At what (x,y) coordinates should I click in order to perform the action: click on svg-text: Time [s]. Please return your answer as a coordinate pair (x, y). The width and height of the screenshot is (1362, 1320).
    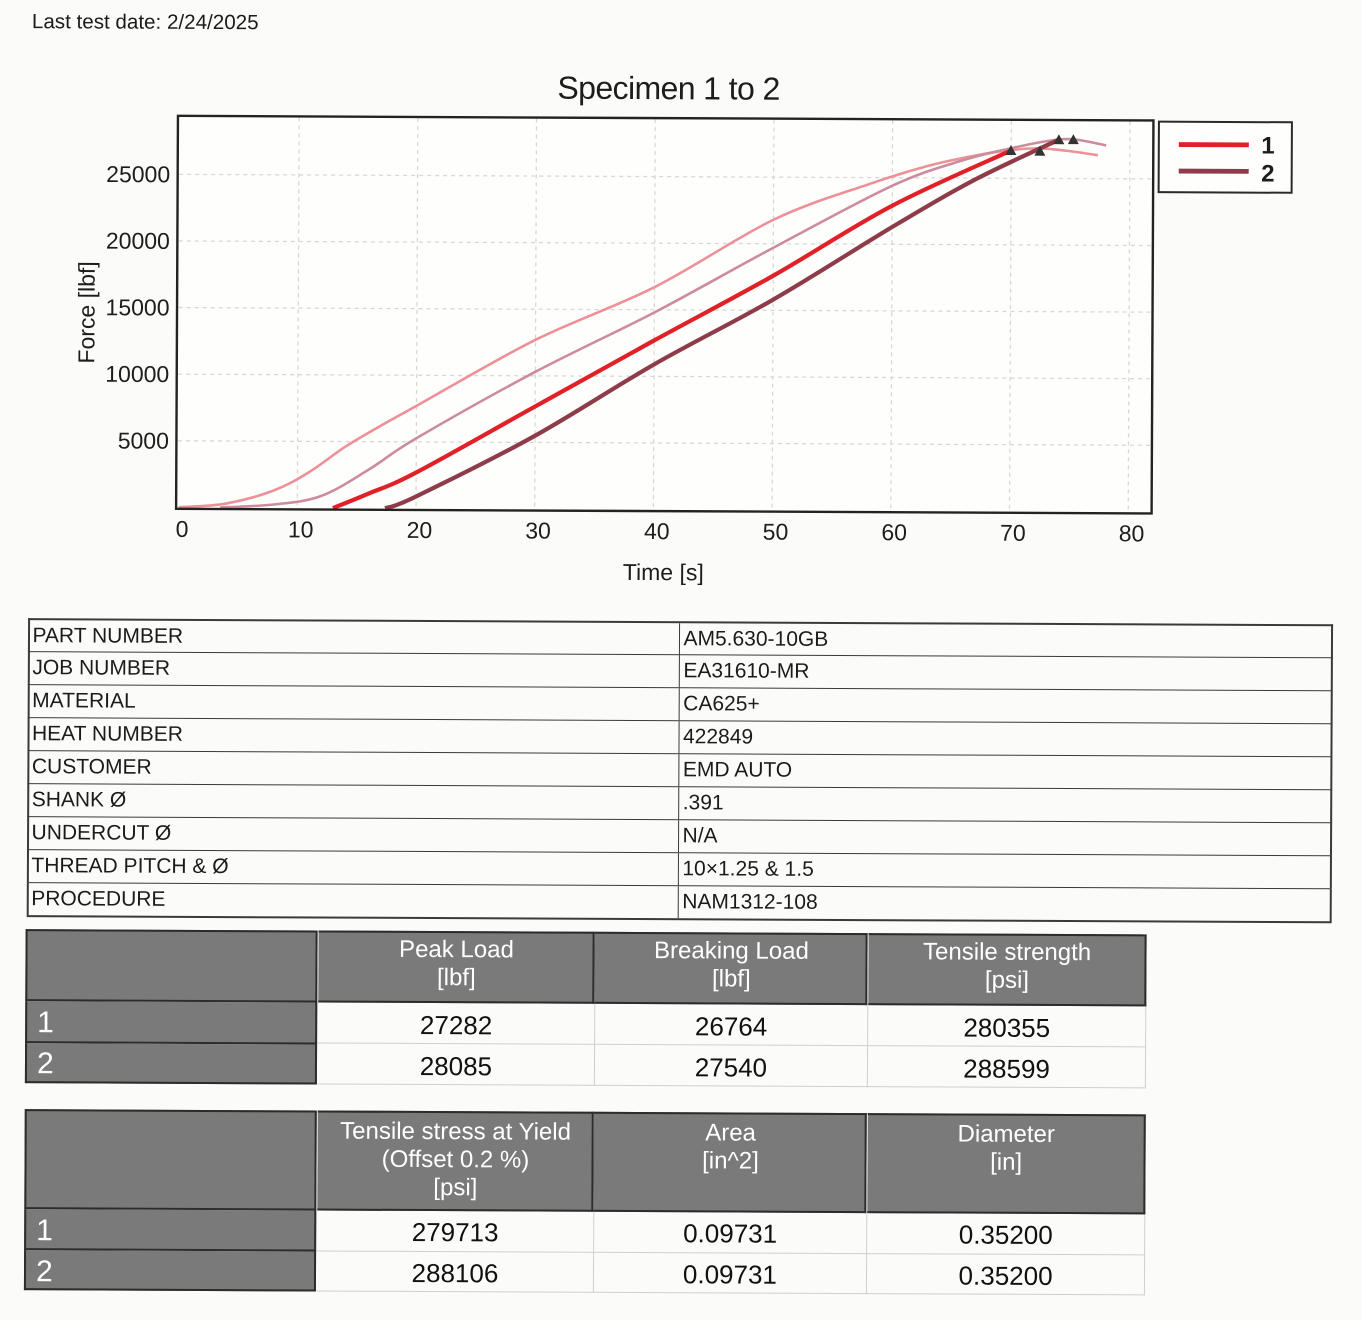
    Looking at the image, I should click on (663, 572).